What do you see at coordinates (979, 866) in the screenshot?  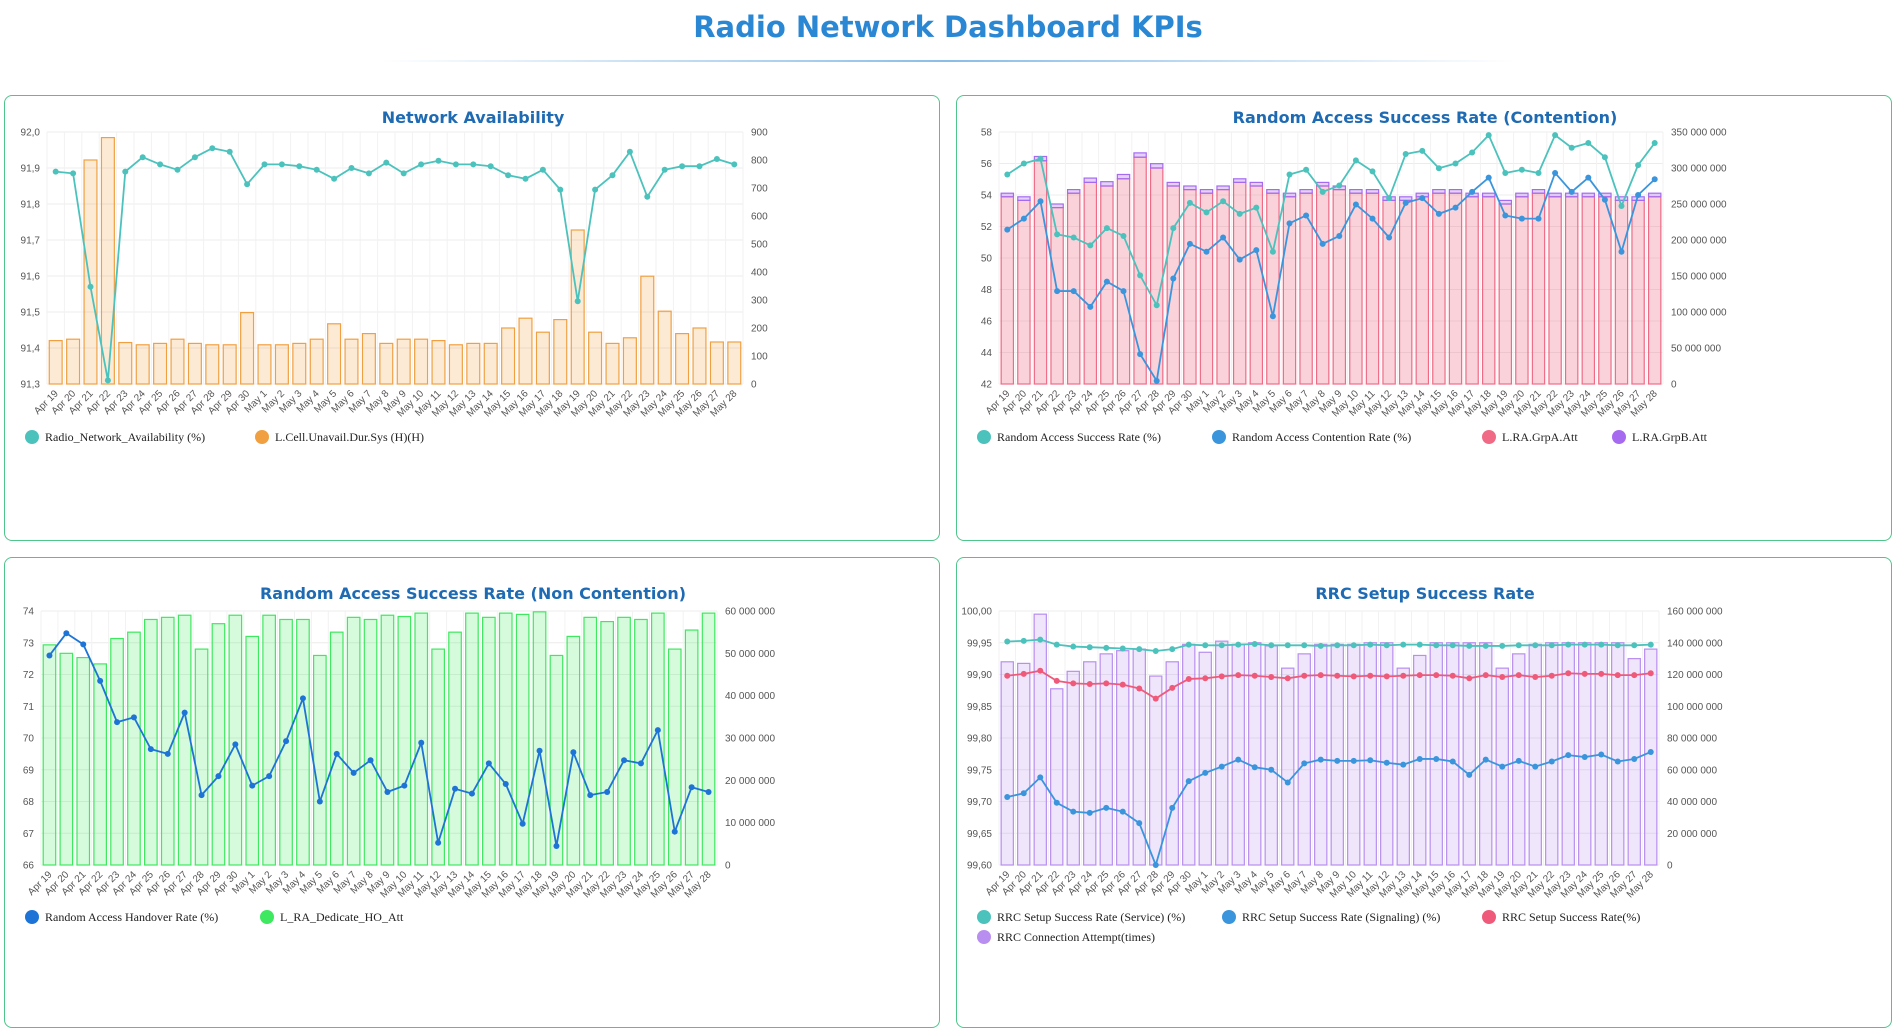 I see `y-left-tick-label: 99,60` at bounding box center [979, 866].